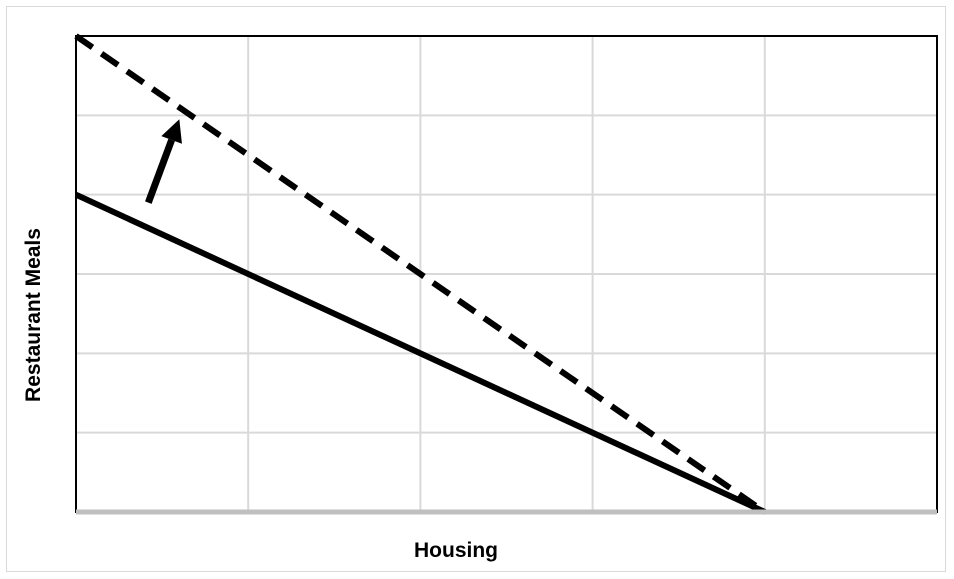  I want to click on annotations, so click(163, 161).